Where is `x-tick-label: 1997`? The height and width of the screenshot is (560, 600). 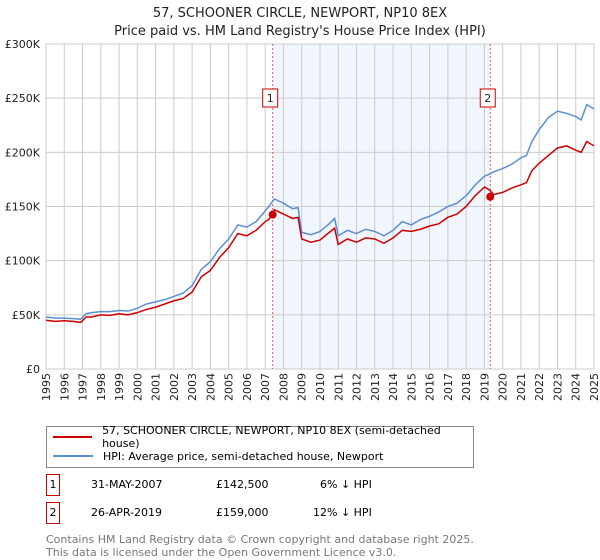 x-tick-label: 1997 is located at coordinates (83, 387).